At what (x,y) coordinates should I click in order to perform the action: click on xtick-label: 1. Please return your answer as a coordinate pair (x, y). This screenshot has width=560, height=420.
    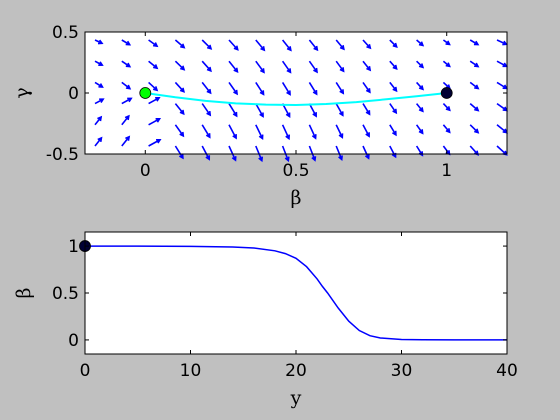
    Looking at the image, I should click on (446, 171).